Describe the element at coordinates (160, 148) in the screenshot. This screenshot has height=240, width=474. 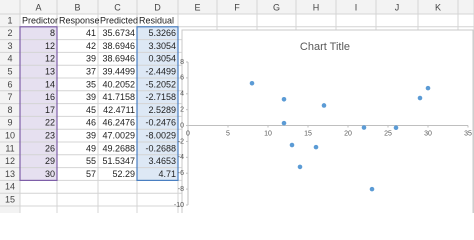
I see `cell-number: -0.2688` at that location.